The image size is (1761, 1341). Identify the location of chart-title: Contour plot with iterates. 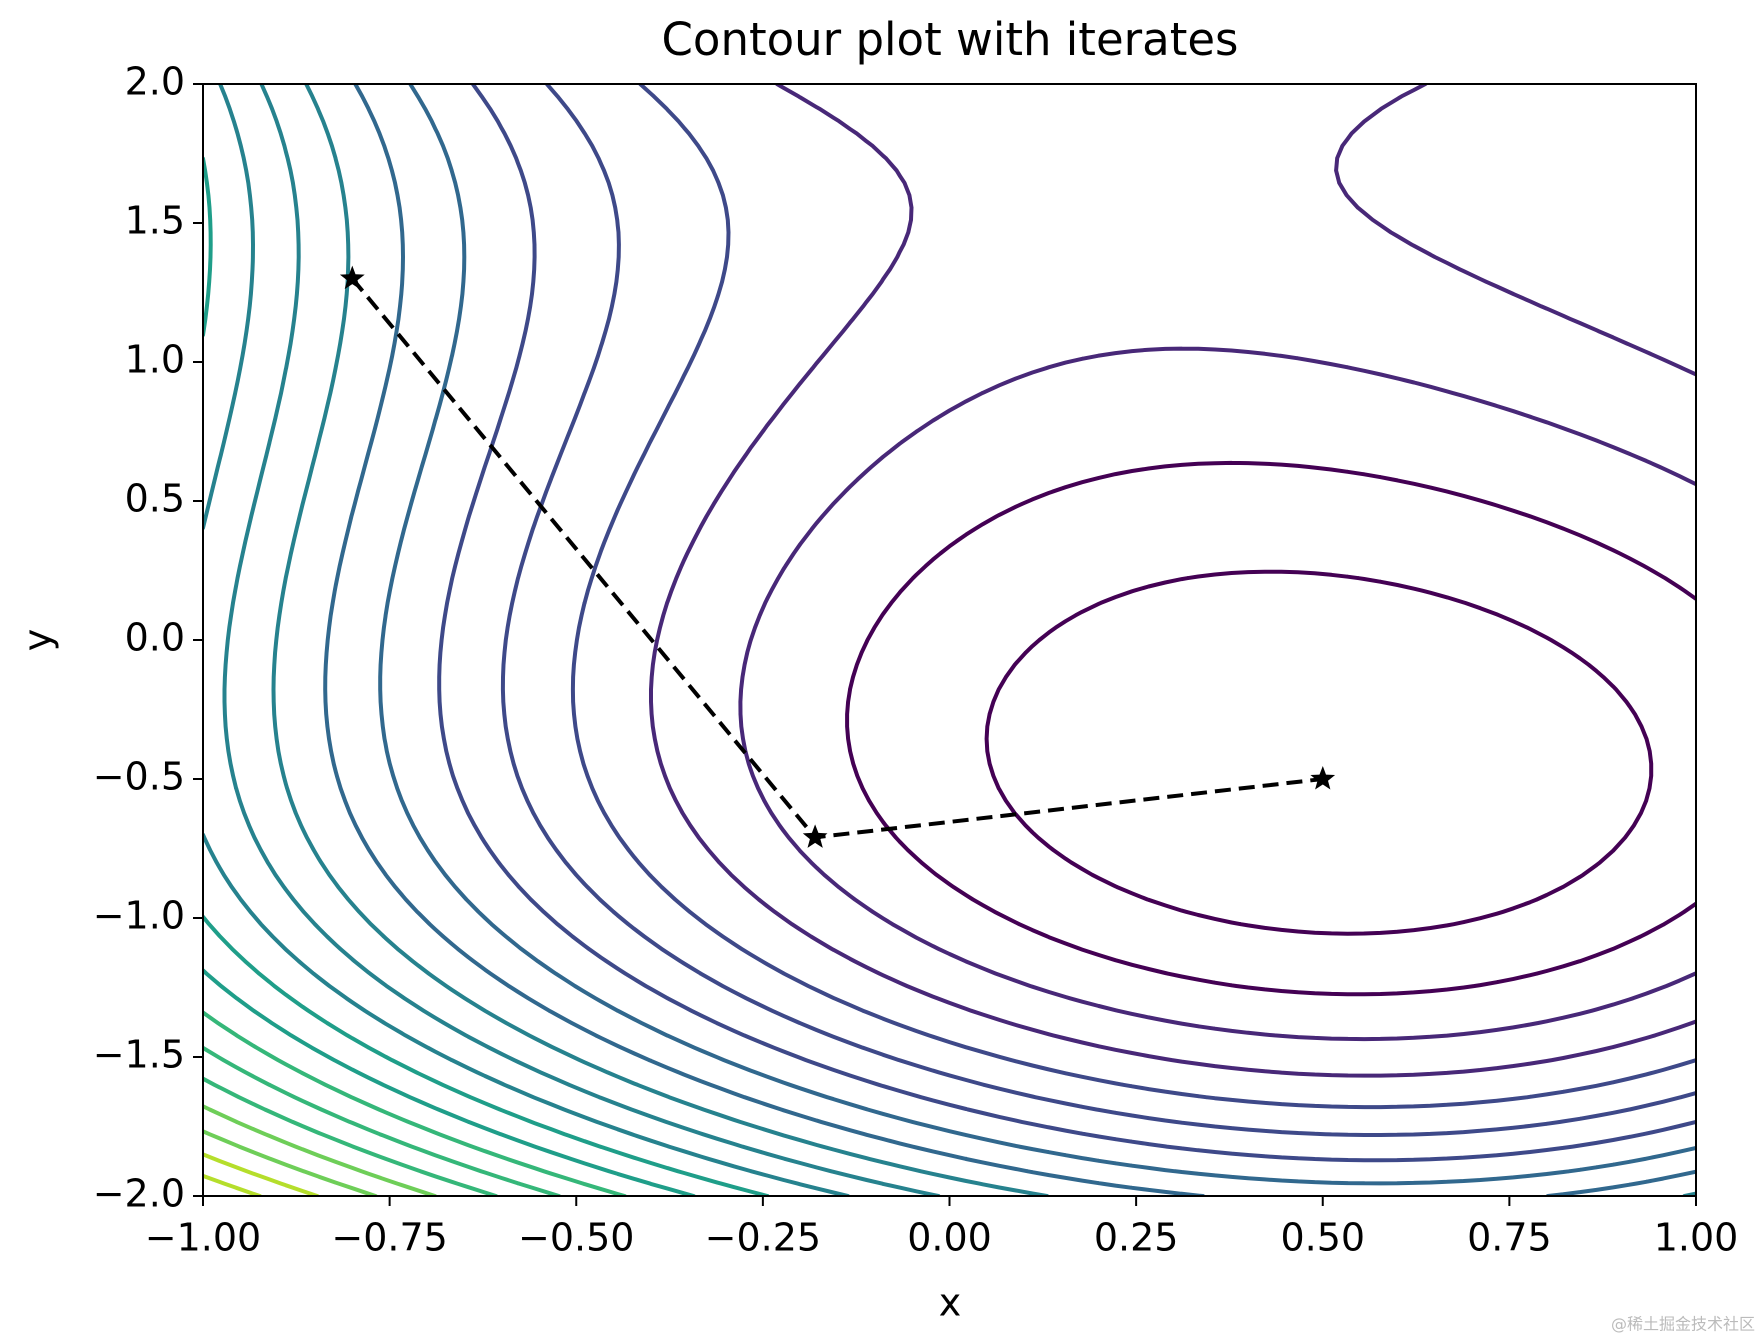
(950, 39).